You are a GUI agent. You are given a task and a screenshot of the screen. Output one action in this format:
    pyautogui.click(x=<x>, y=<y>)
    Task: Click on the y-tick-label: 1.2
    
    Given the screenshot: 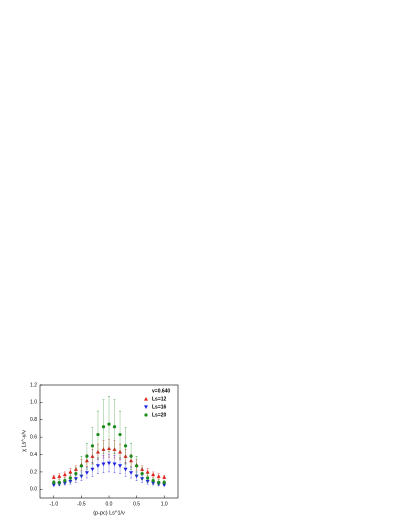 What is the action you would take?
    pyautogui.click(x=33, y=385)
    